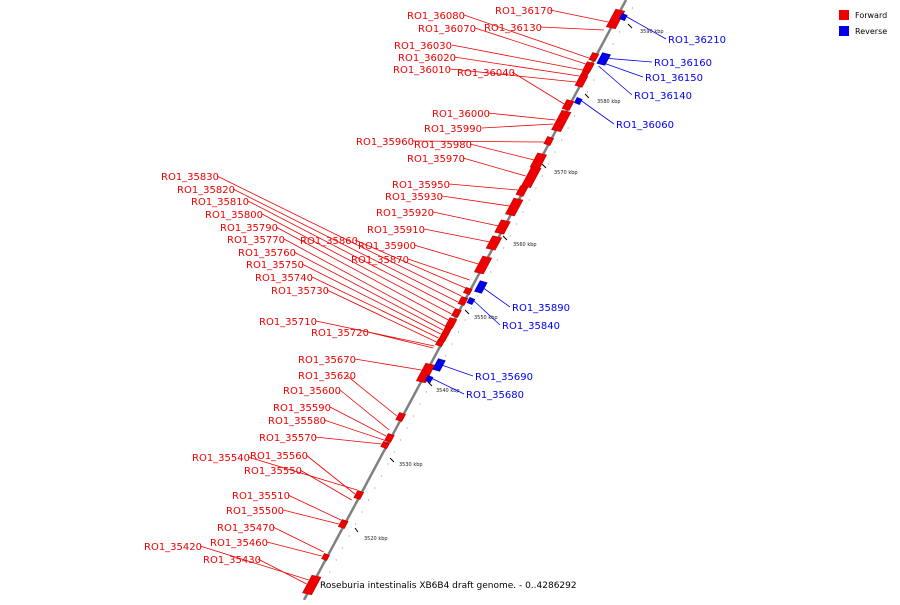  Describe the element at coordinates (531, 326) in the screenshot. I see `gene-label: RO1_35840` at that location.